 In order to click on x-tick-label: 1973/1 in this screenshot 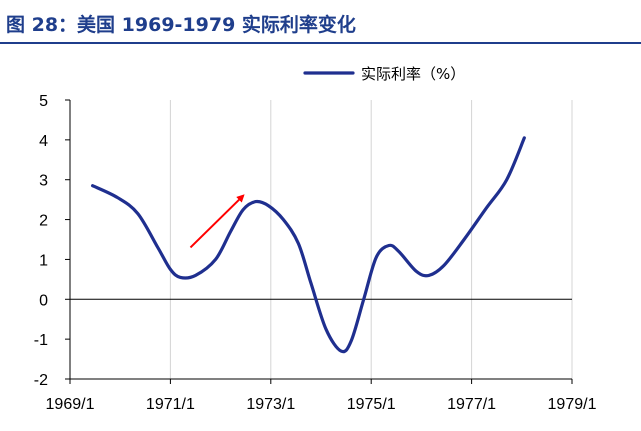, I will do `click(270, 404)`.